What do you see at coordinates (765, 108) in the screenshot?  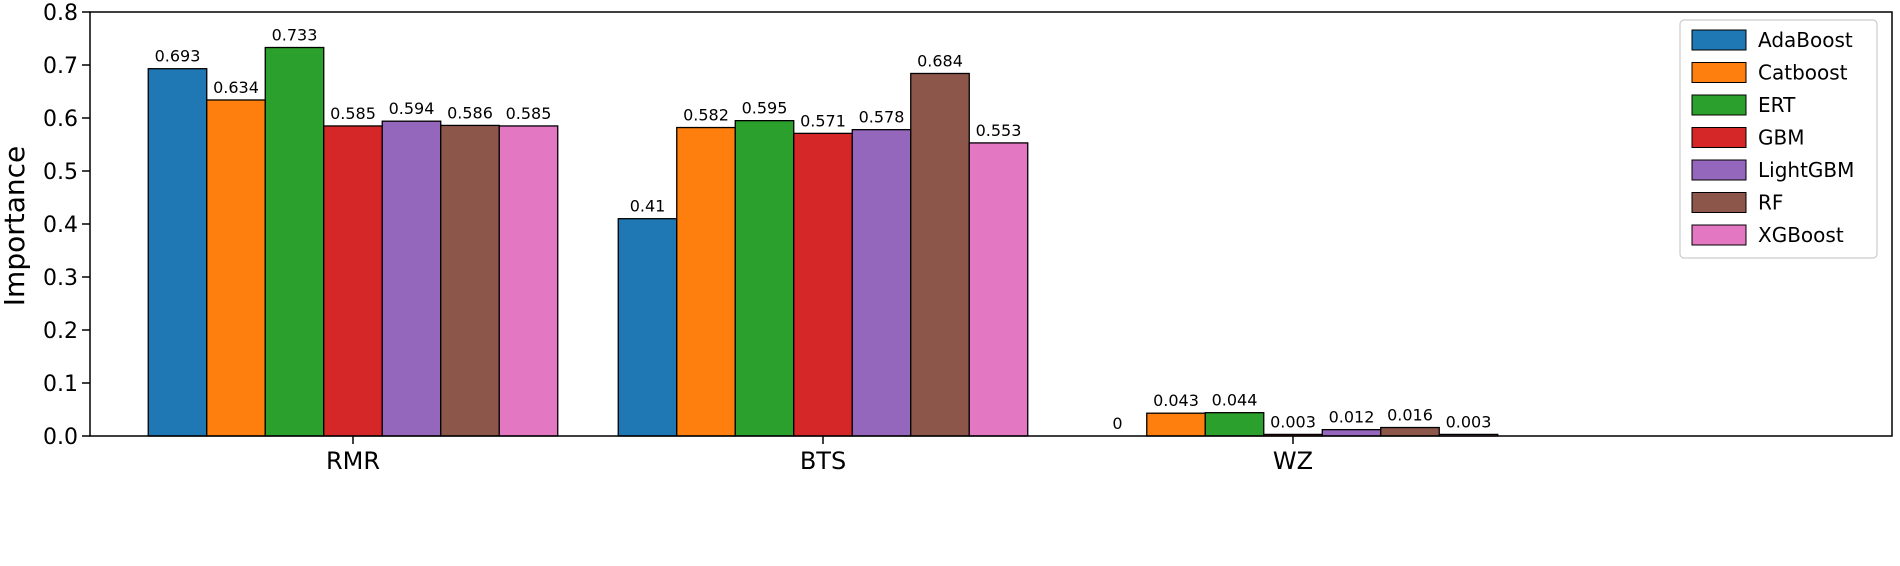 I see `data-label: 0.595` at bounding box center [765, 108].